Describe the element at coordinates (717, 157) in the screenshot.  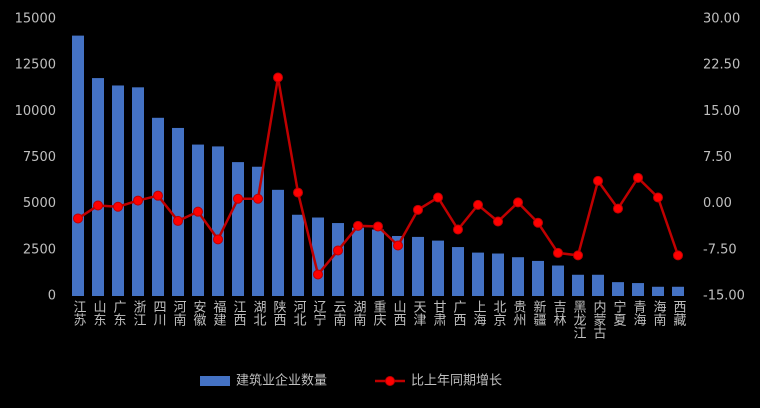
I see `y2-tick-label: 7.50` at that location.